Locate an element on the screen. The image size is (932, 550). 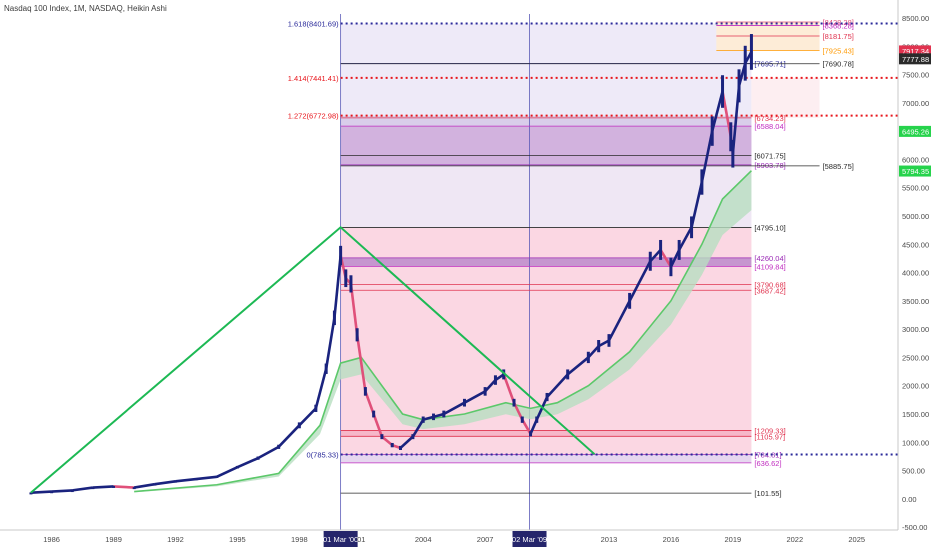
x-tick-label-highlight: 02 Mar '09 is located at coordinates (529, 539).